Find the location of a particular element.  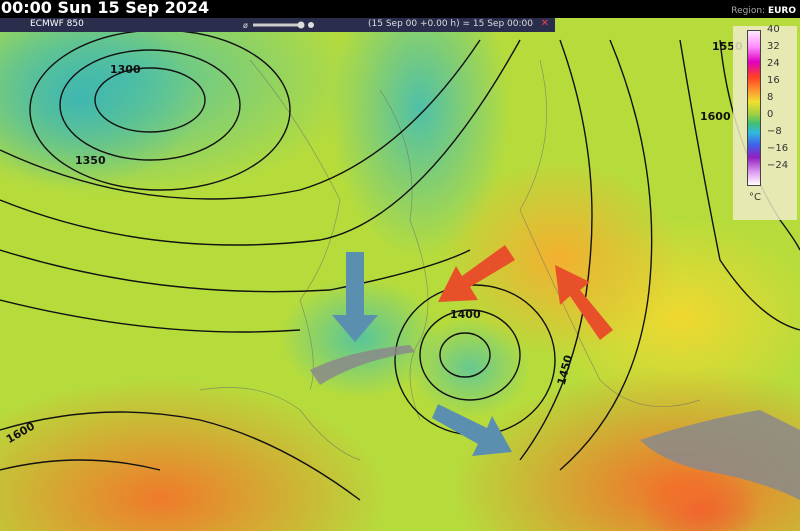

slider-handle is located at coordinates (301, 25).